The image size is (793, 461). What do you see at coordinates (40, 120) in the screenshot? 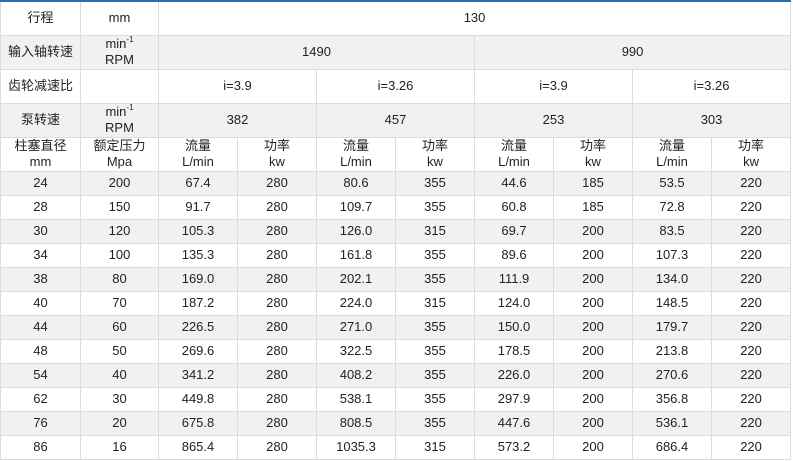
I see `pump-speed-label: 泵转速` at bounding box center [40, 120].